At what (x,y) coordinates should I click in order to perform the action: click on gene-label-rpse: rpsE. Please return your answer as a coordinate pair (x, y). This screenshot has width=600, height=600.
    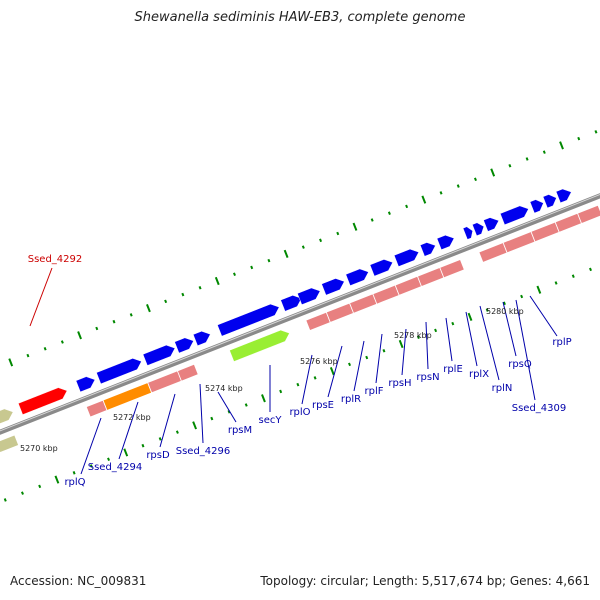
    Looking at the image, I should click on (323, 405).